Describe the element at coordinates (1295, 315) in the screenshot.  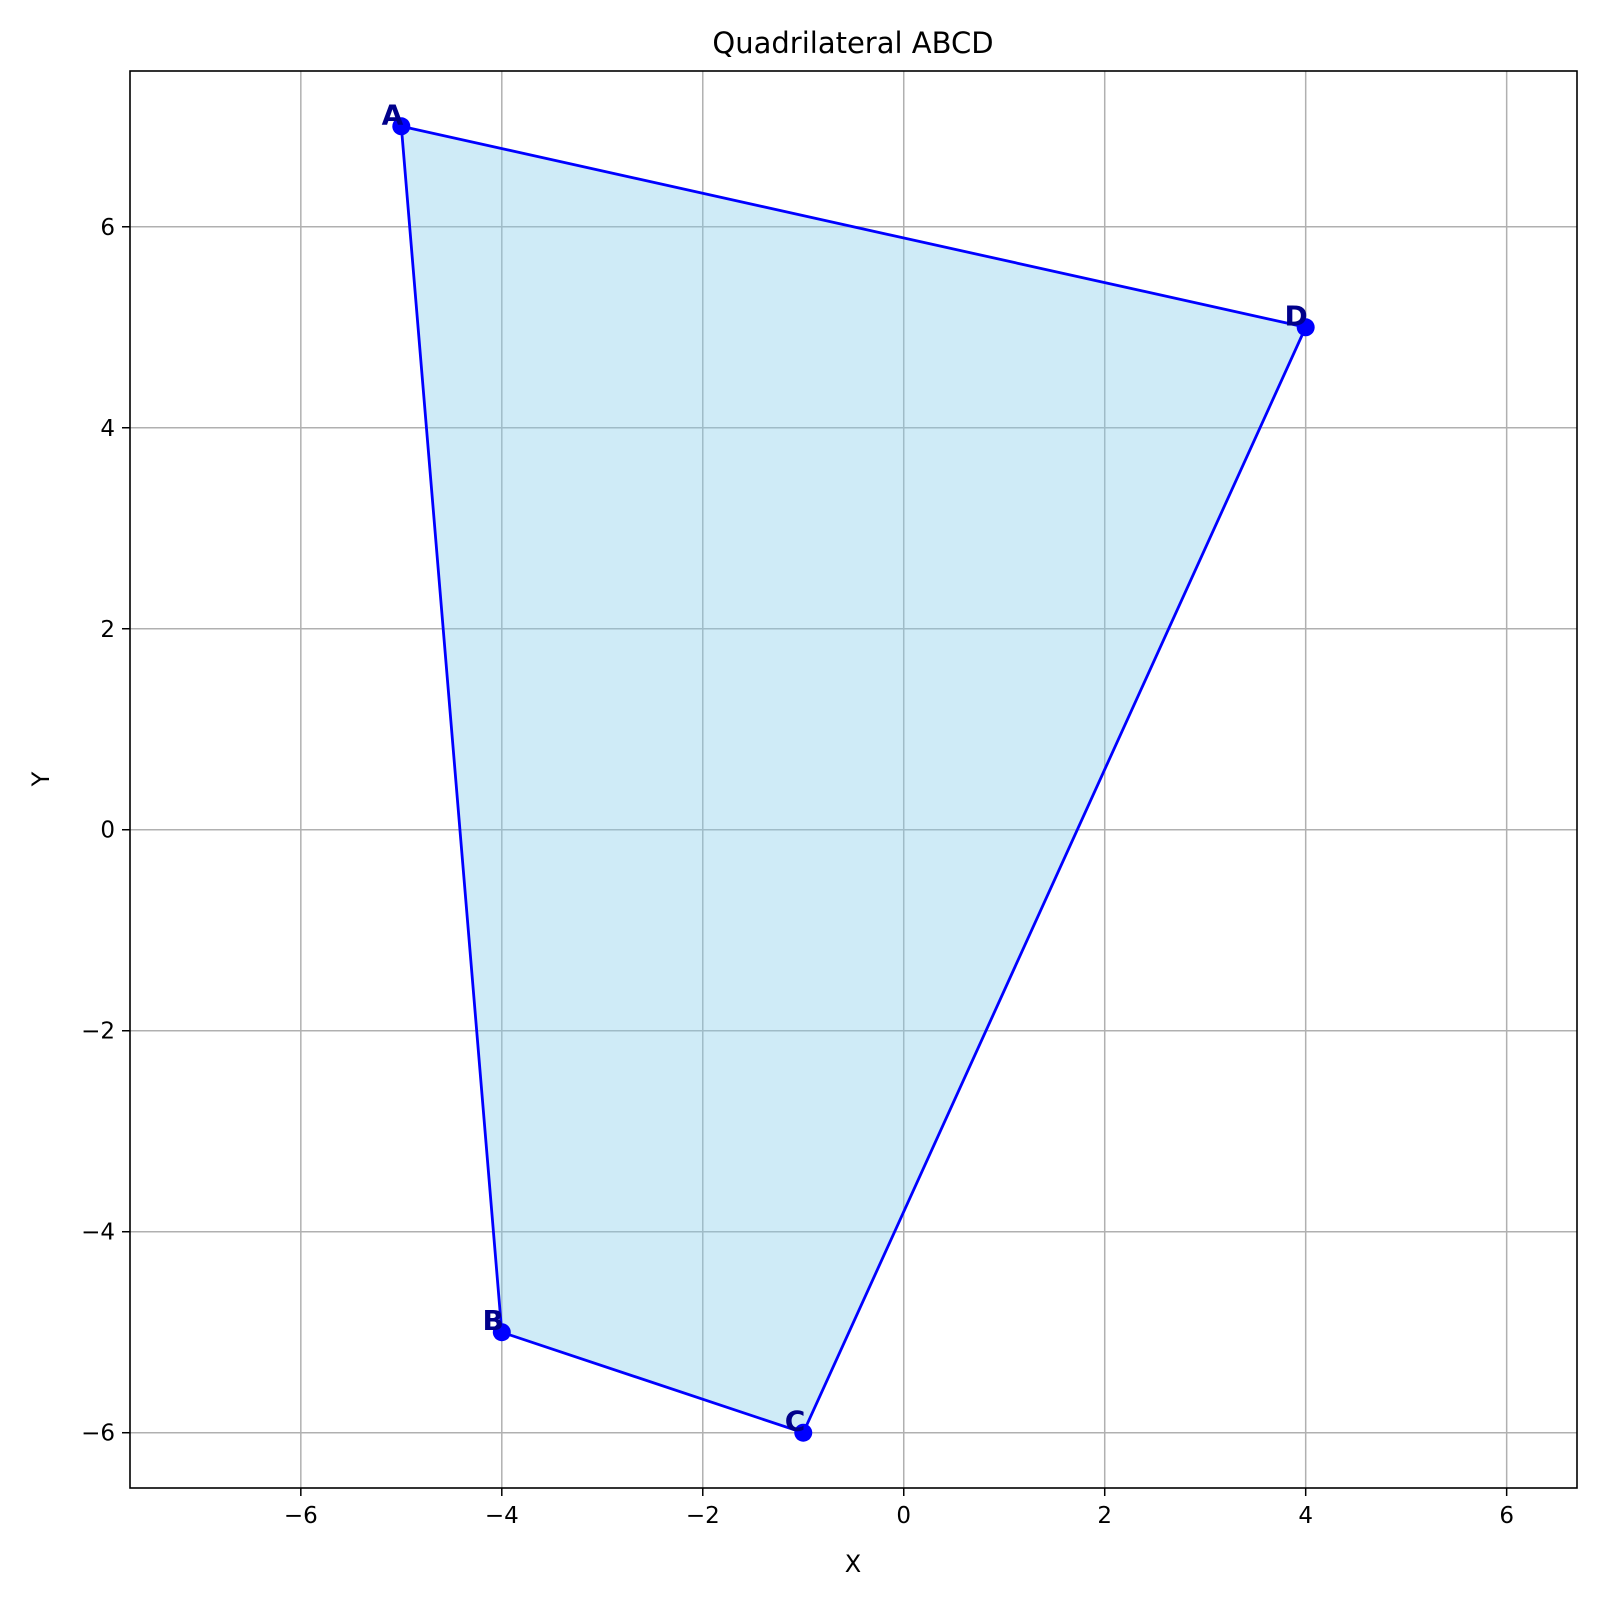
I see `vertex-label-d: D` at that location.